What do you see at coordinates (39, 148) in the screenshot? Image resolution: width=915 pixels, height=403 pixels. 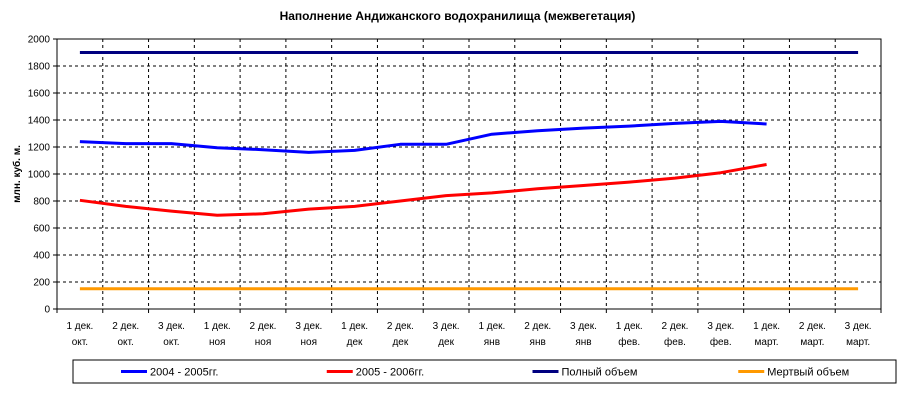 I see `y-tick-label: 1200` at bounding box center [39, 148].